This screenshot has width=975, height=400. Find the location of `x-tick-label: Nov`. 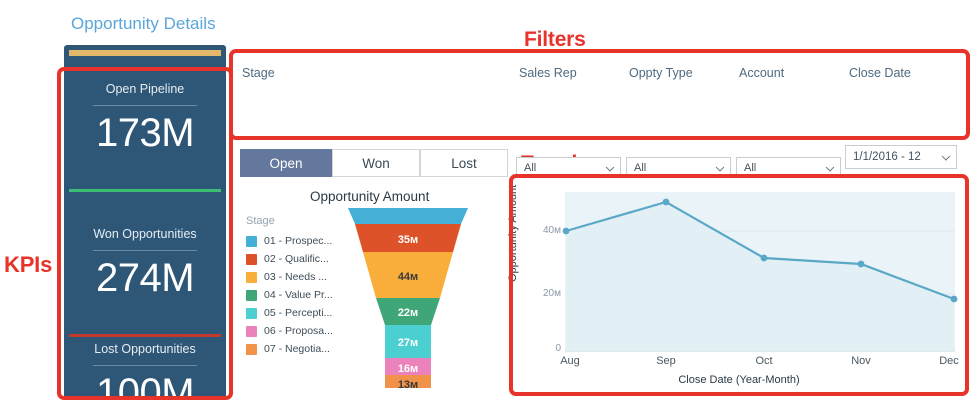

x-tick-label: Nov is located at coordinates (861, 361).